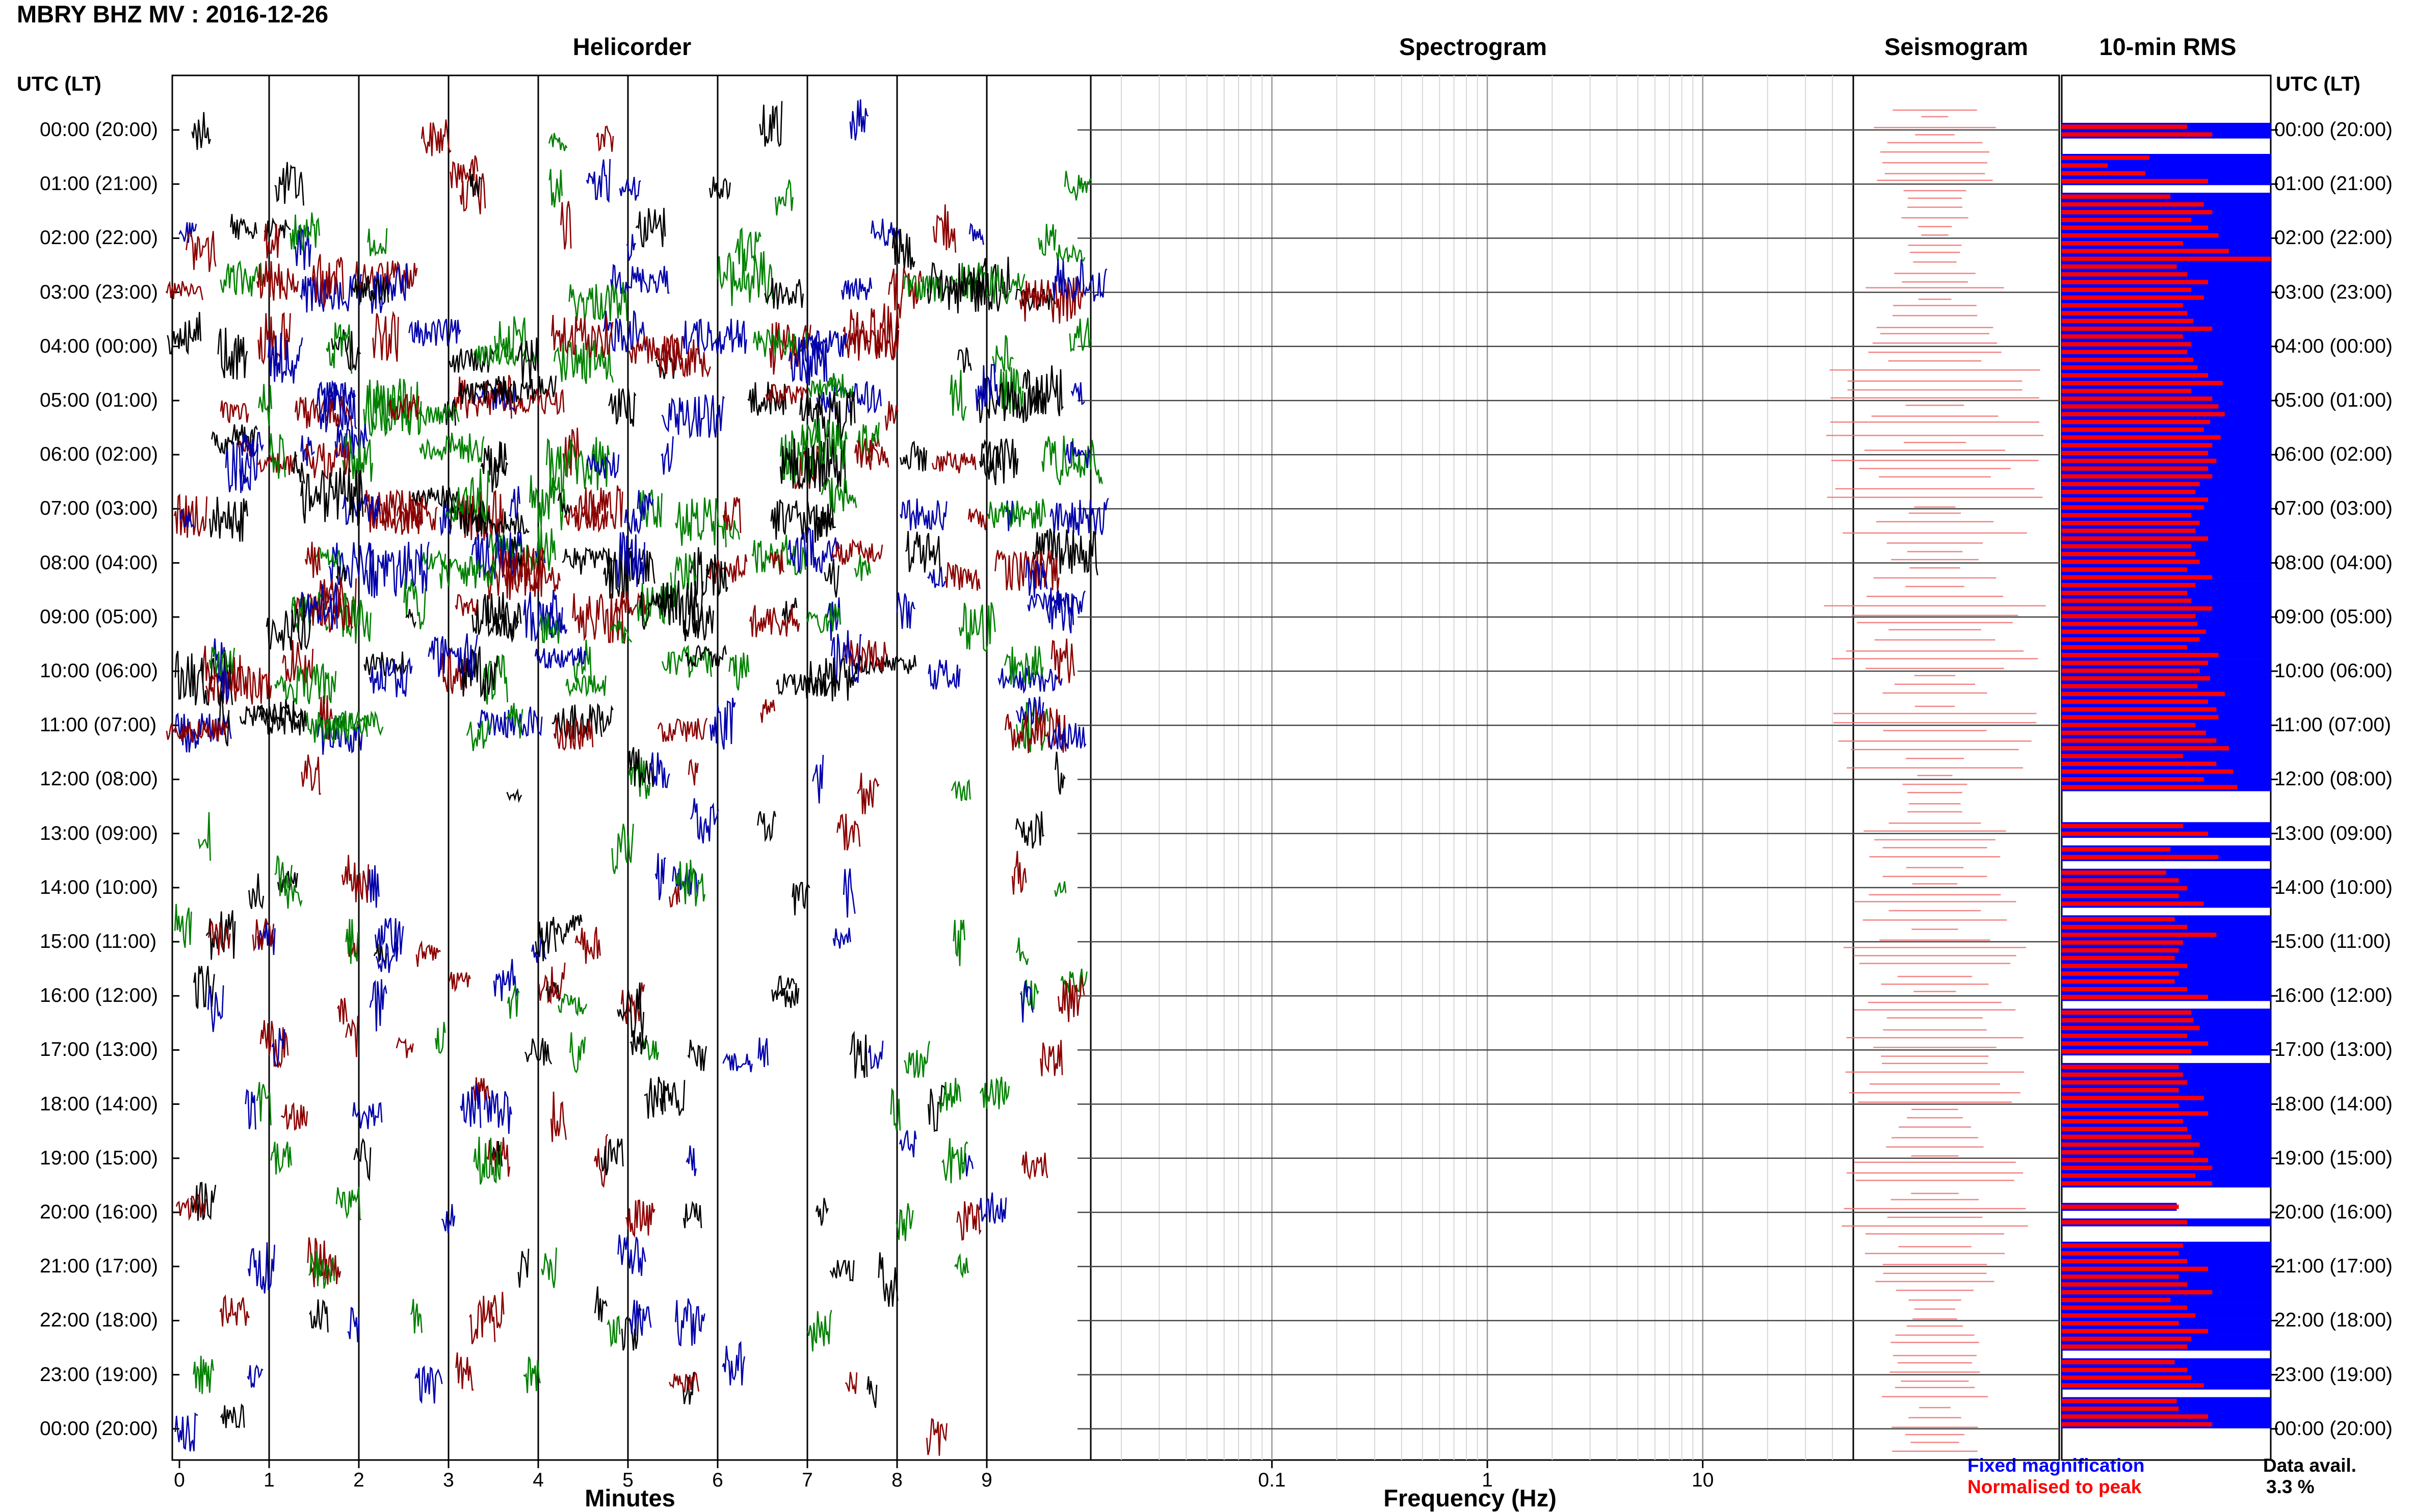  Describe the element at coordinates (807, 1480) in the screenshot. I see `minute-tick-label: 7` at that location.